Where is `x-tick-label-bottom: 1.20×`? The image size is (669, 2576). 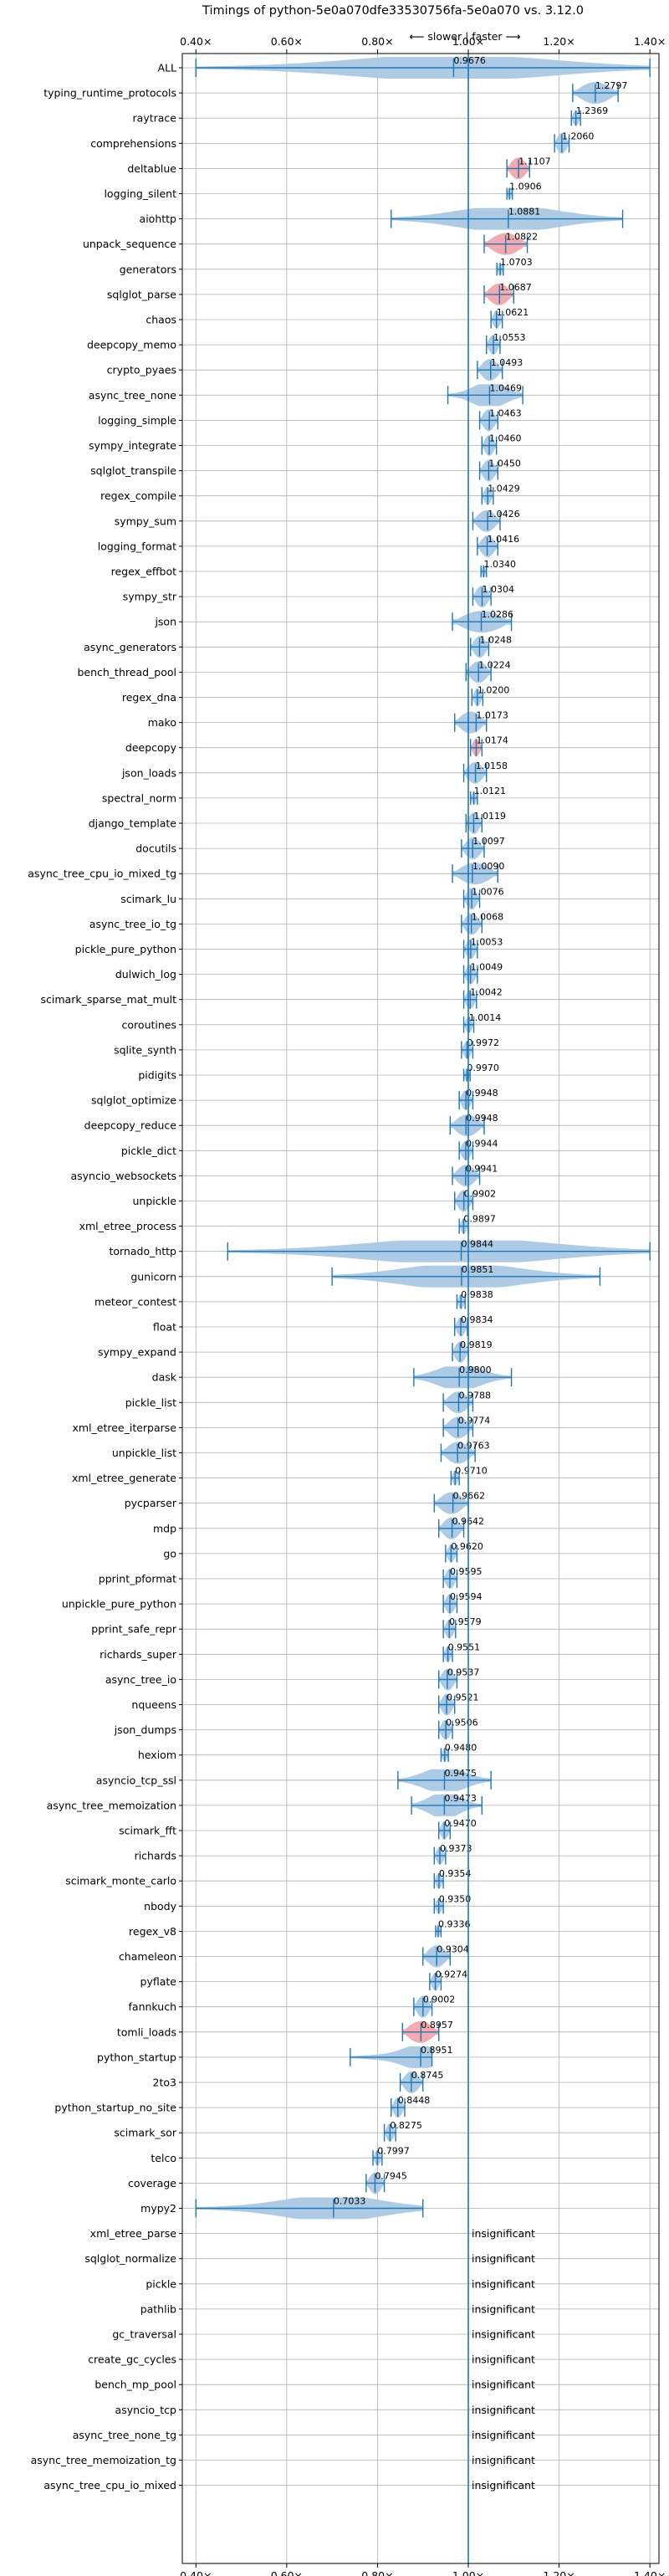 x-tick-label-bottom: 1.20× is located at coordinates (559, 2573).